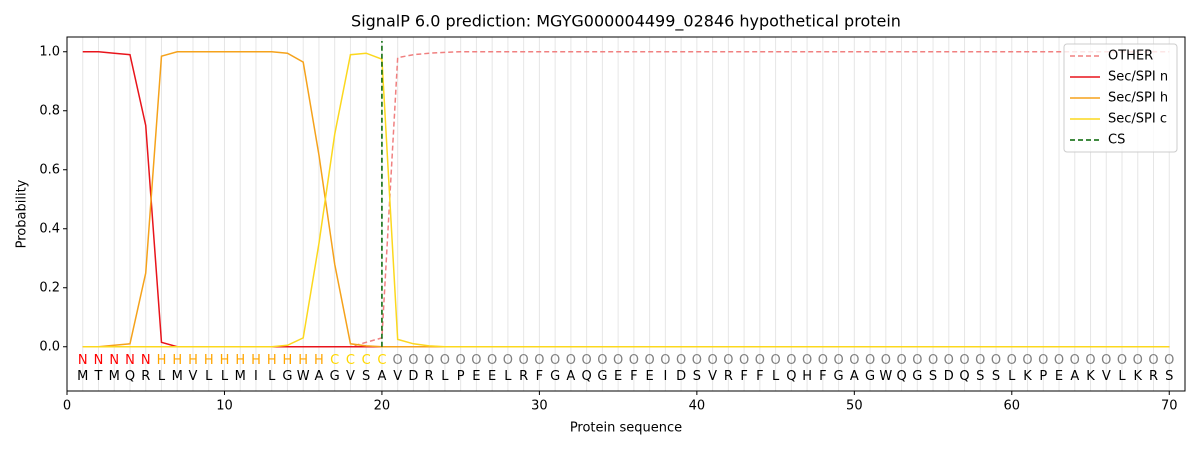 The width and height of the screenshot is (1200, 450). Describe the element at coordinates (1130, 56) in the screenshot. I see `legend-label: OTHER` at that location.